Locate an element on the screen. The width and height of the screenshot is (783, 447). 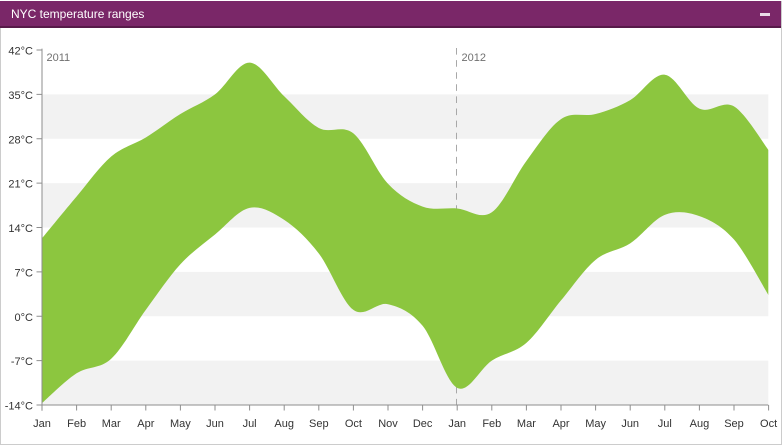
svg-text: 14°C is located at coordinates (20, 229).